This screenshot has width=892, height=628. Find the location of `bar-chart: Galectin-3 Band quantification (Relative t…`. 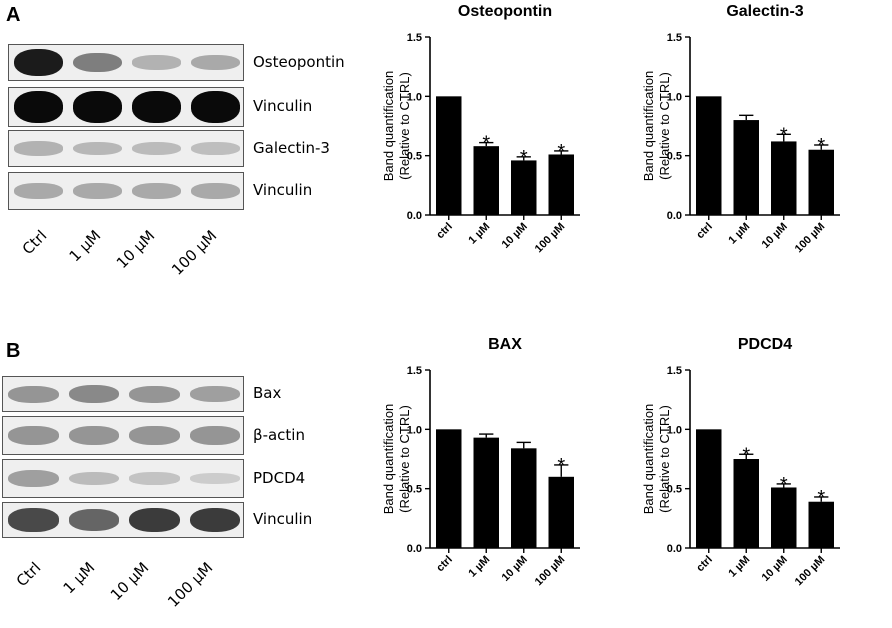

bar-chart: Galectin-3 Band quantification (Relative t… is located at coordinates (740, 129).